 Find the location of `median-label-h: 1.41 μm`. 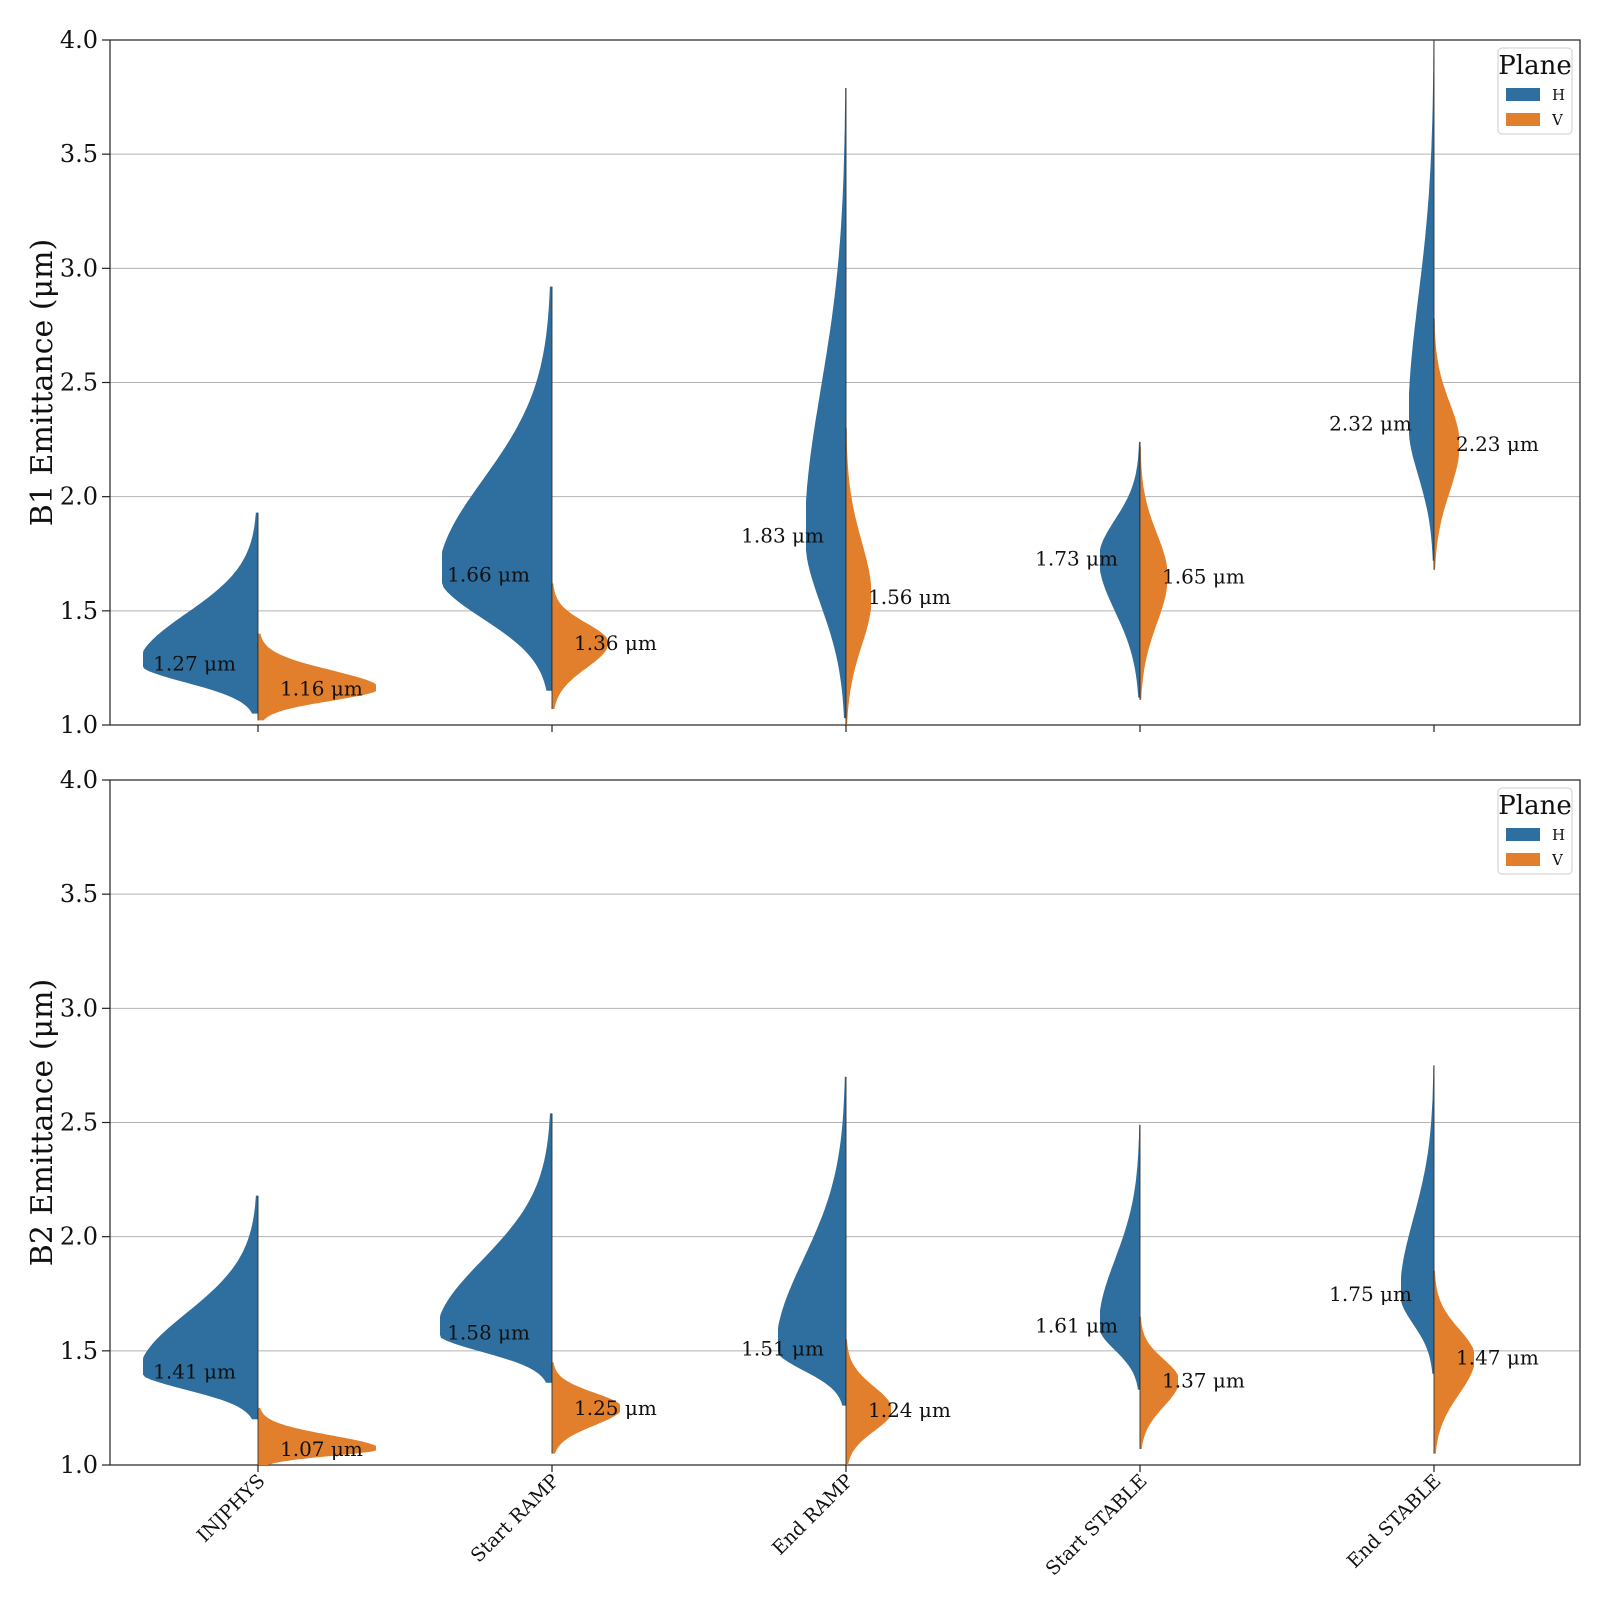

median-label-h: 1.41 μm is located at coordinates (194, 1371).